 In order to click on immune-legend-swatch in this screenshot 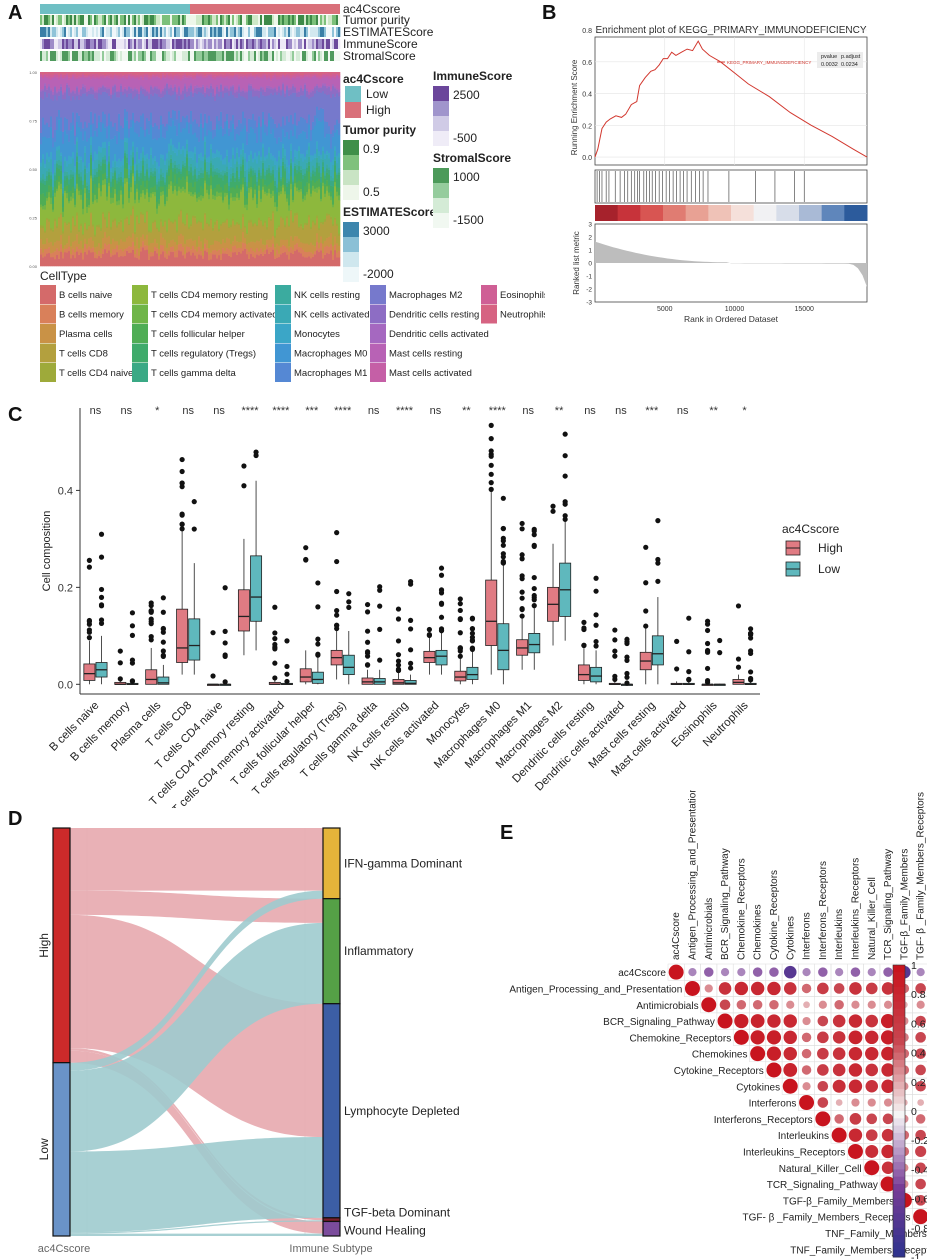, I will do `click(441, 108)`.